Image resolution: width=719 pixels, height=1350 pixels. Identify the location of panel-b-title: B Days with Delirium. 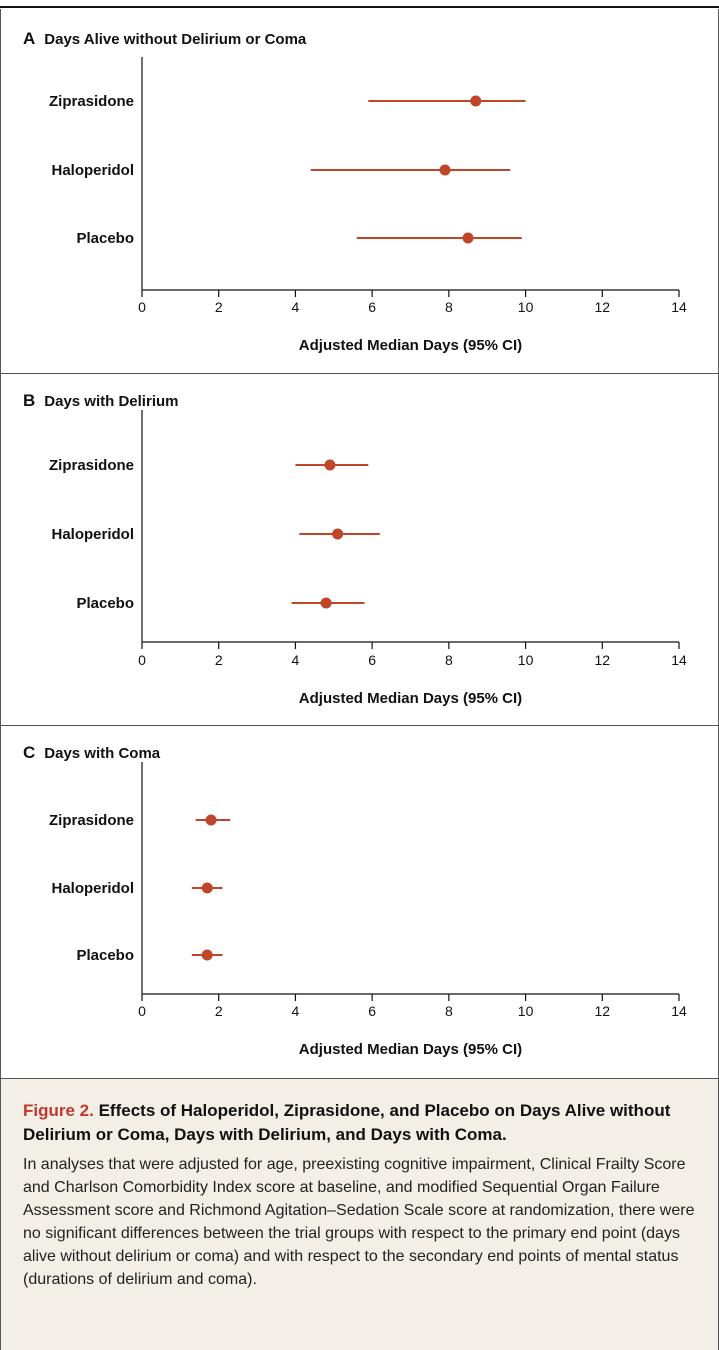
(100, 401).